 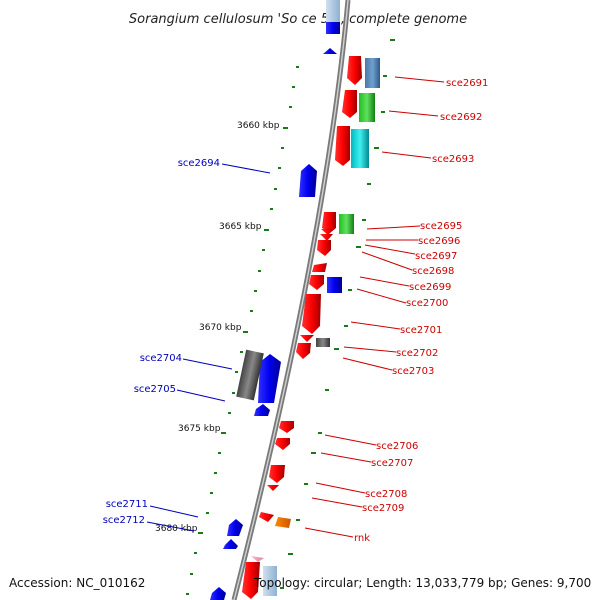 I want to click on gene-sce2694, so click(x=308, y=180).